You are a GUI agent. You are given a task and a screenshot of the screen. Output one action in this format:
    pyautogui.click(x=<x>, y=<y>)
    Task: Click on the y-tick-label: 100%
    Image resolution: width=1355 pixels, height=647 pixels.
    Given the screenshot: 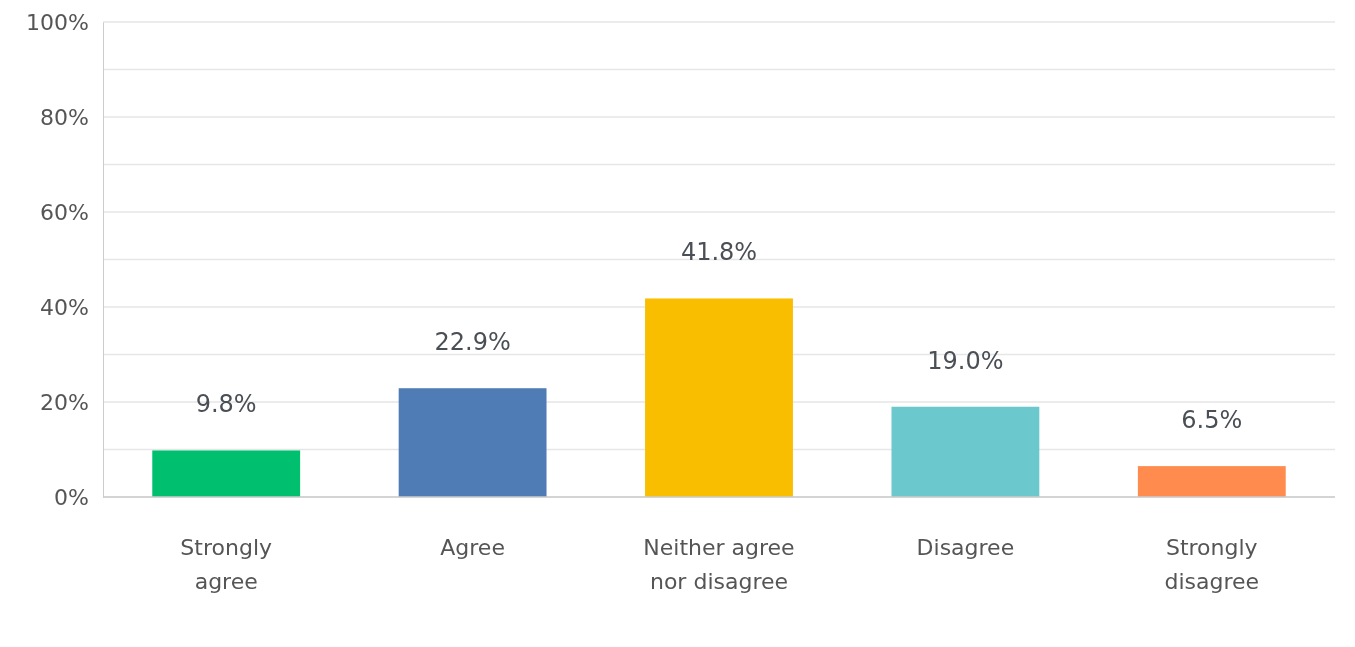 What is the action you would take?
    pyautogui.click(x=57, y=22)
    